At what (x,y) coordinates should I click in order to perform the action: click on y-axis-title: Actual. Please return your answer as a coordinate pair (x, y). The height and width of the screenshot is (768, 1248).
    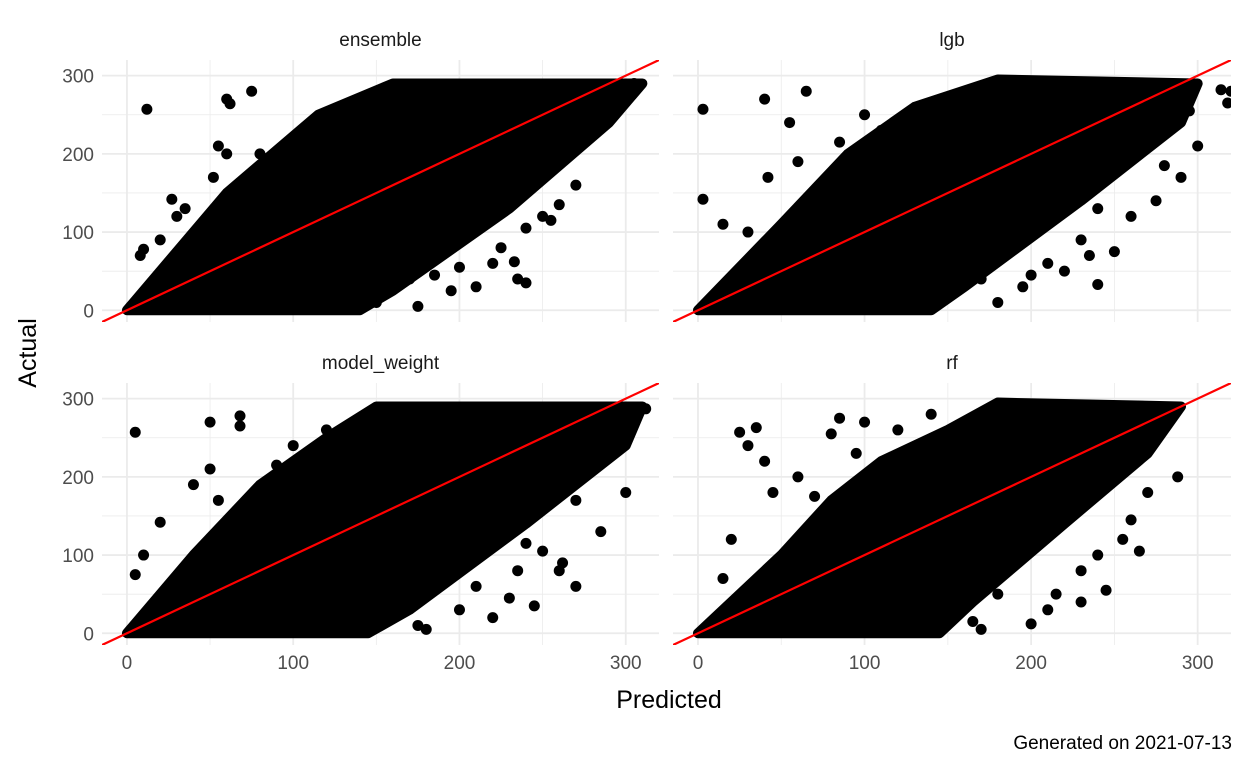
    Looking at the image, I should click on (28, 352).